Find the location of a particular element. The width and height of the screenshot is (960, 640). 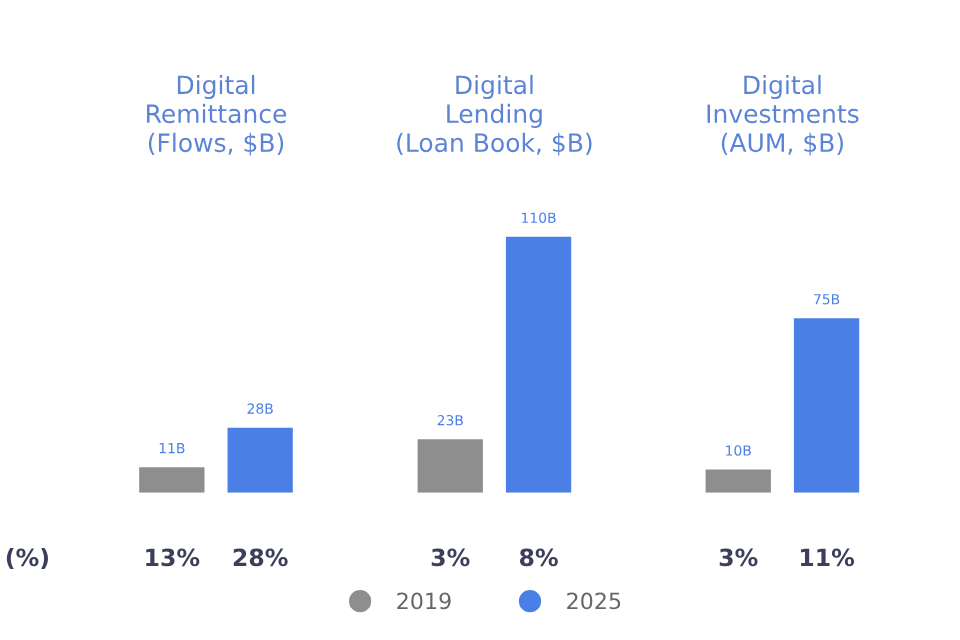

text: 13% is located at coordinates (173, 557).